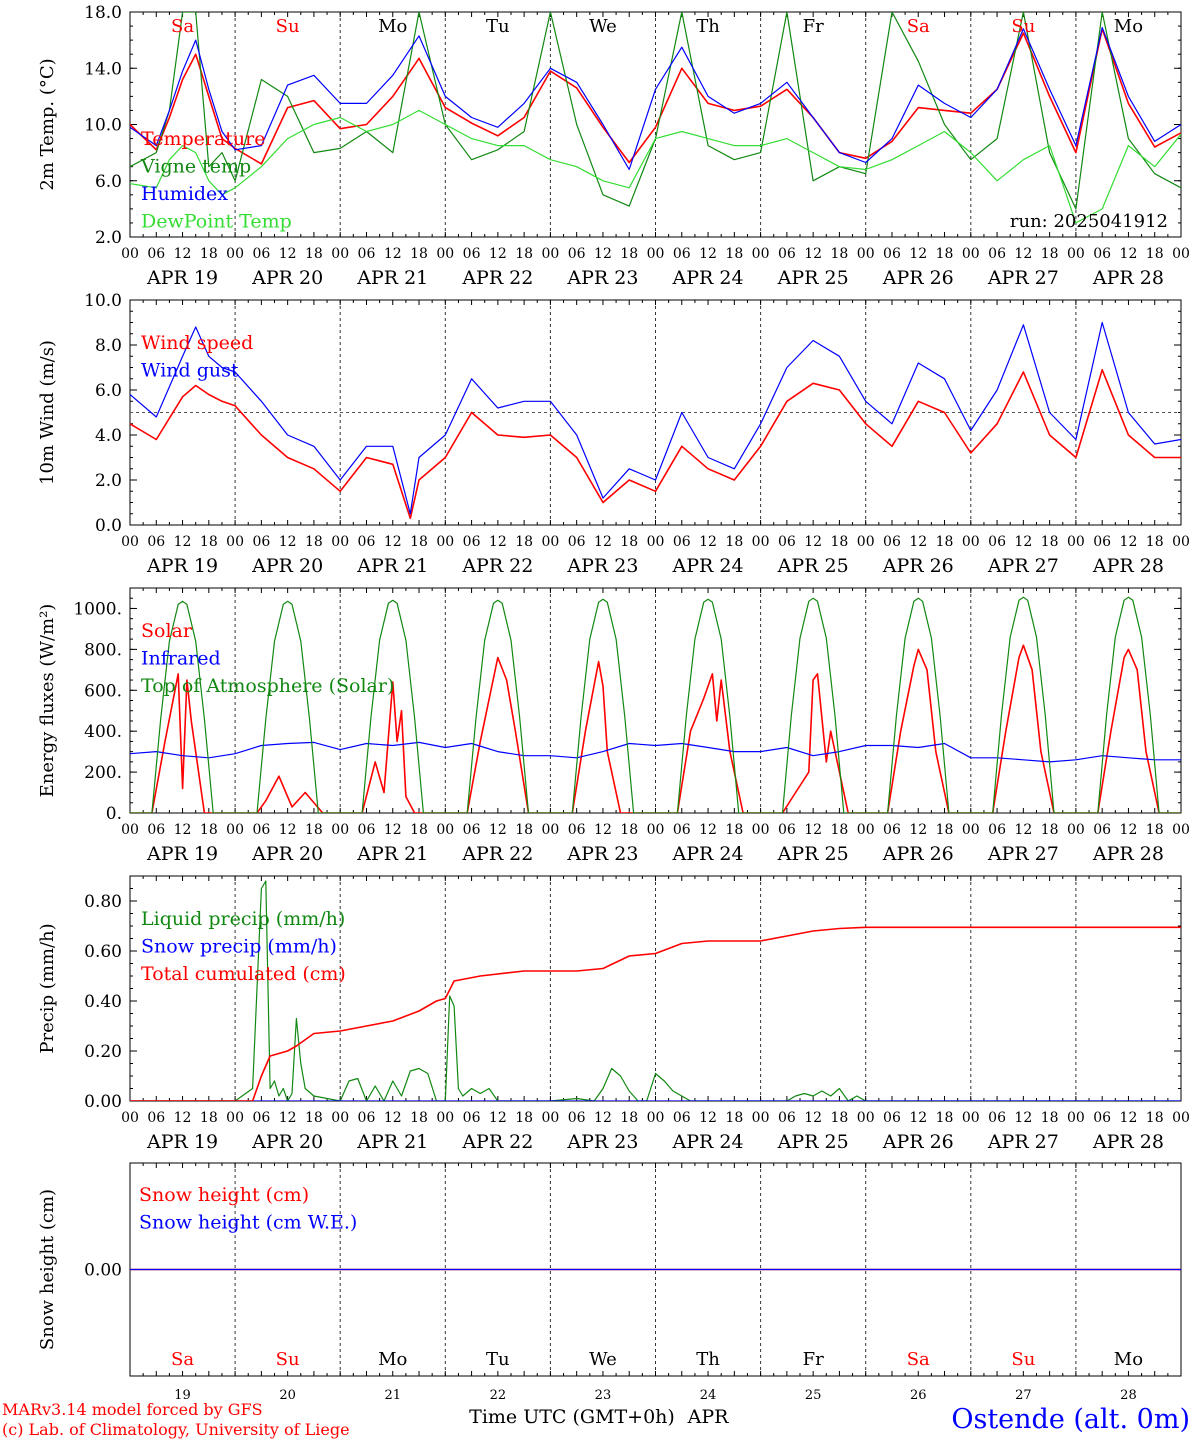 This screenshot has width=1194, height=1440. Describe the element at coordinates (167, 631) in the screenshot. I see `legend-entry: Solar` at that location.